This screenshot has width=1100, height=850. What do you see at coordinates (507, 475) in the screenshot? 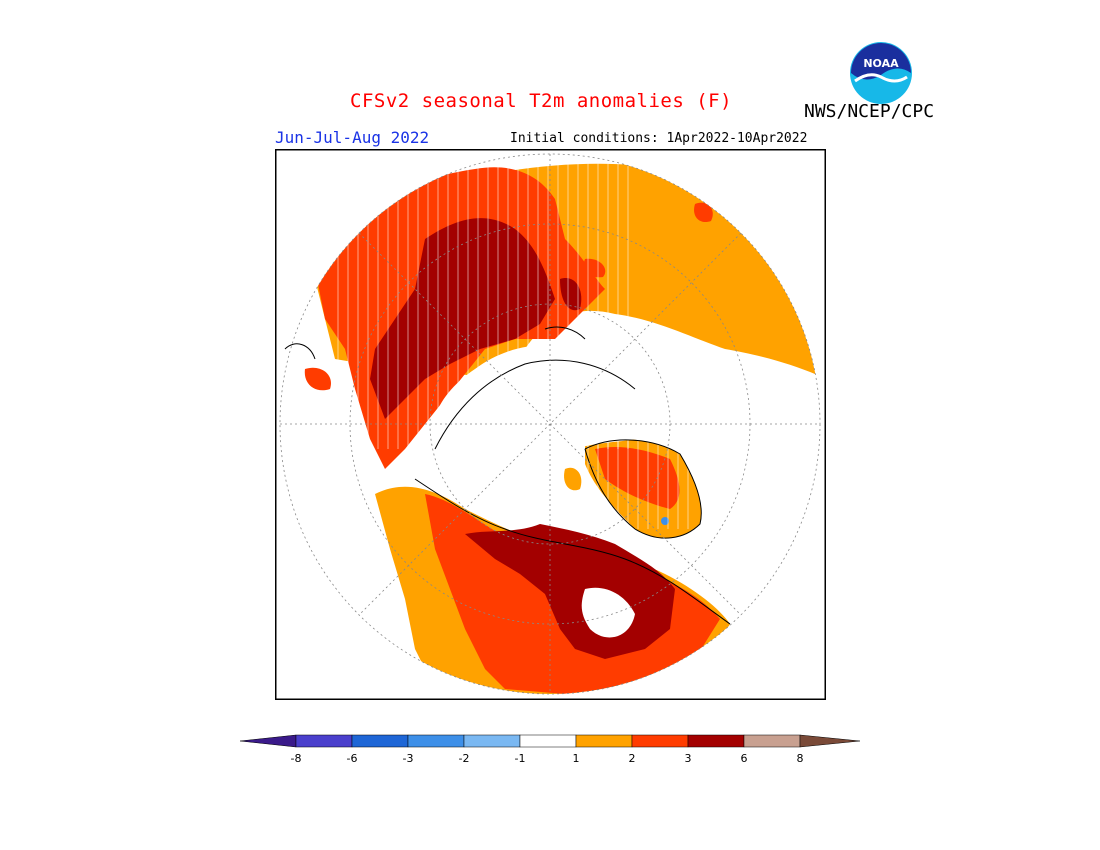
I see `coastlines` at bounding box center [507, 475].